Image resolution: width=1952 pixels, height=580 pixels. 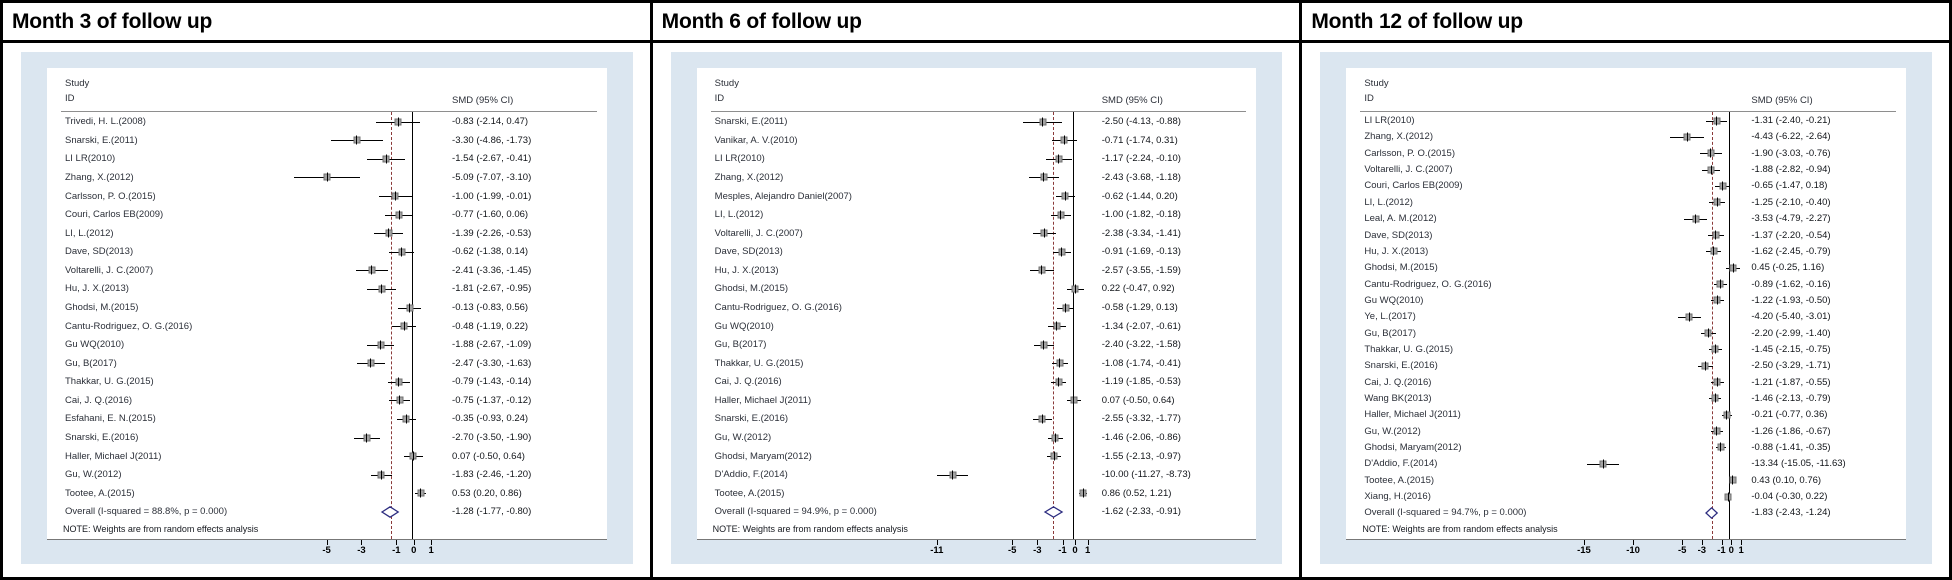 I want to click on x-axis: -5 -3 -1 0 1, so click(x=327, y=550).